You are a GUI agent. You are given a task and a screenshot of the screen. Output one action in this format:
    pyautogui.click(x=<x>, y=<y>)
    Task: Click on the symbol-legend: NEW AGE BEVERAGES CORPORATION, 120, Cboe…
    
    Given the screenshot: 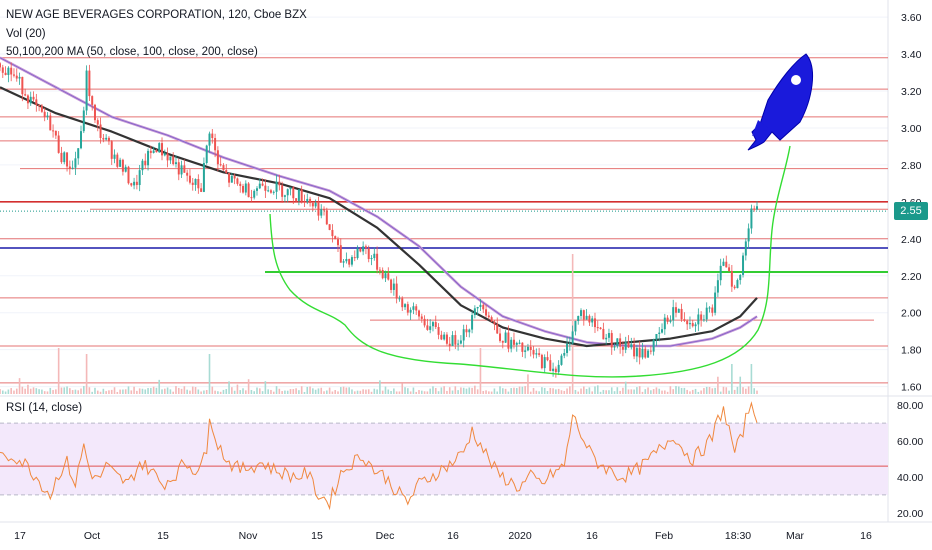 What is the action you would take?
    pyautogui.click(x=156, y=15)
    